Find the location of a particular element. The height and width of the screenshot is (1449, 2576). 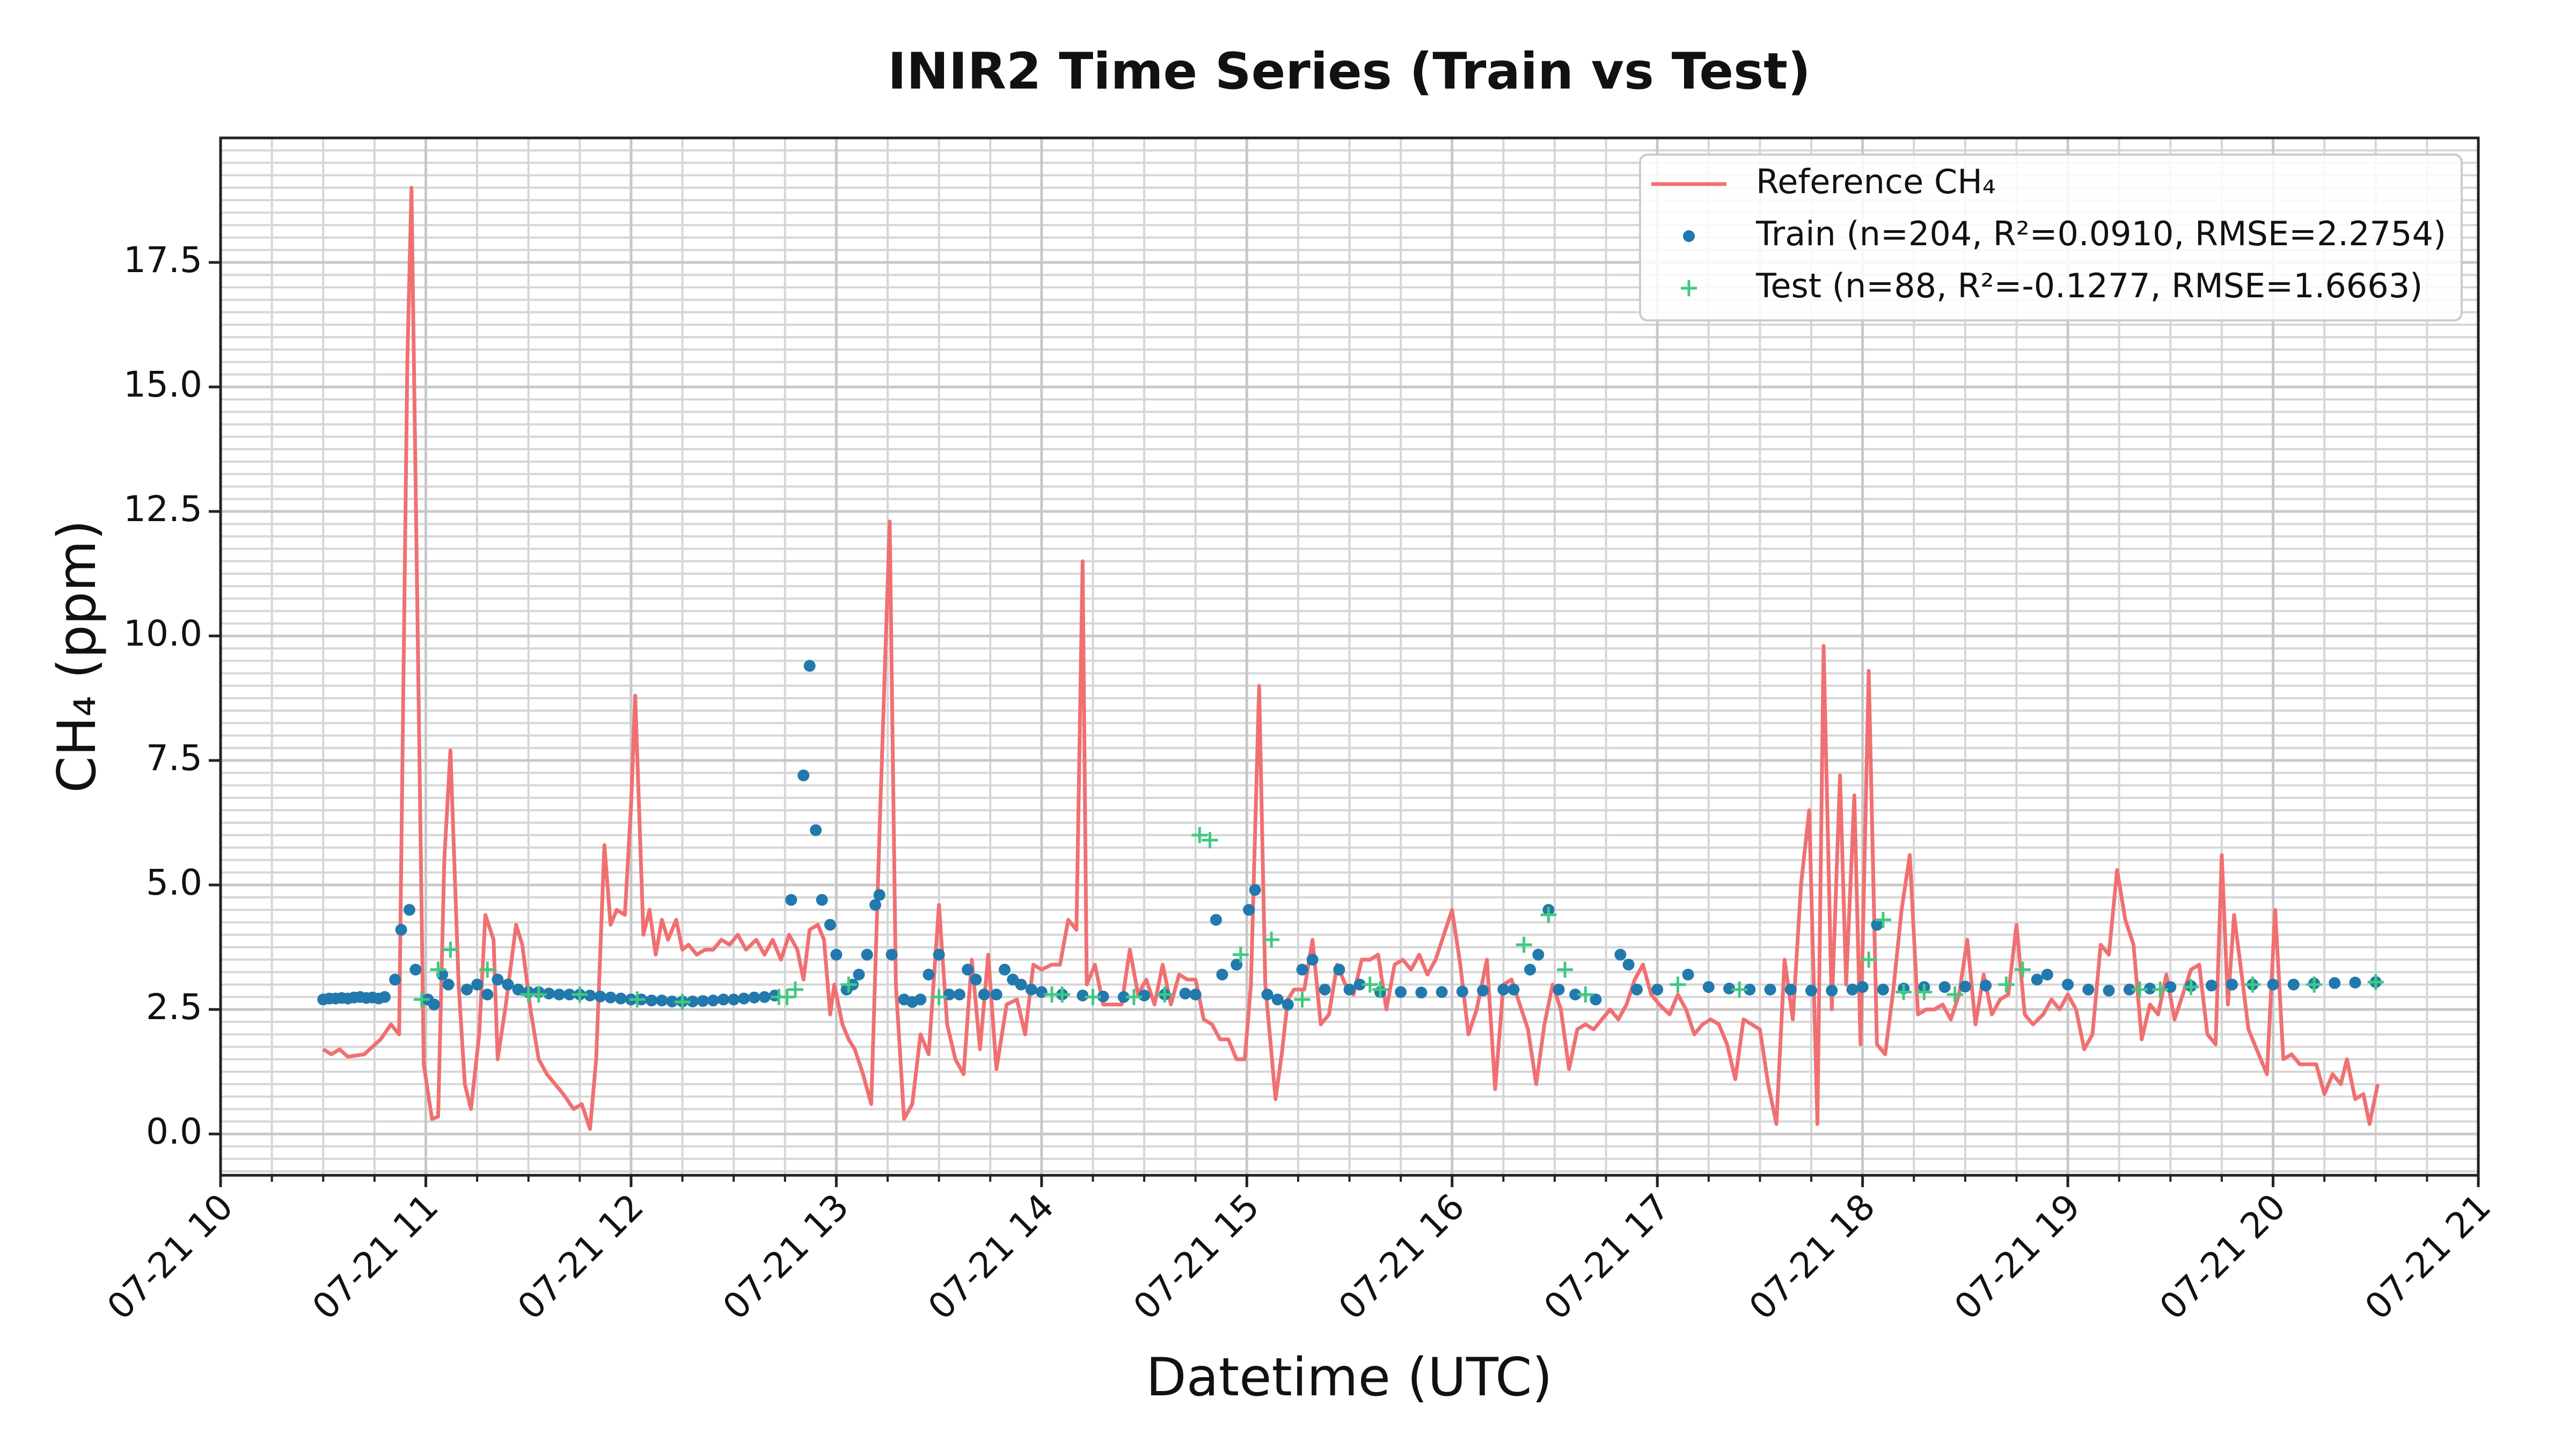

y-tick-label: 15.0 is located at coordinates (162, 384).